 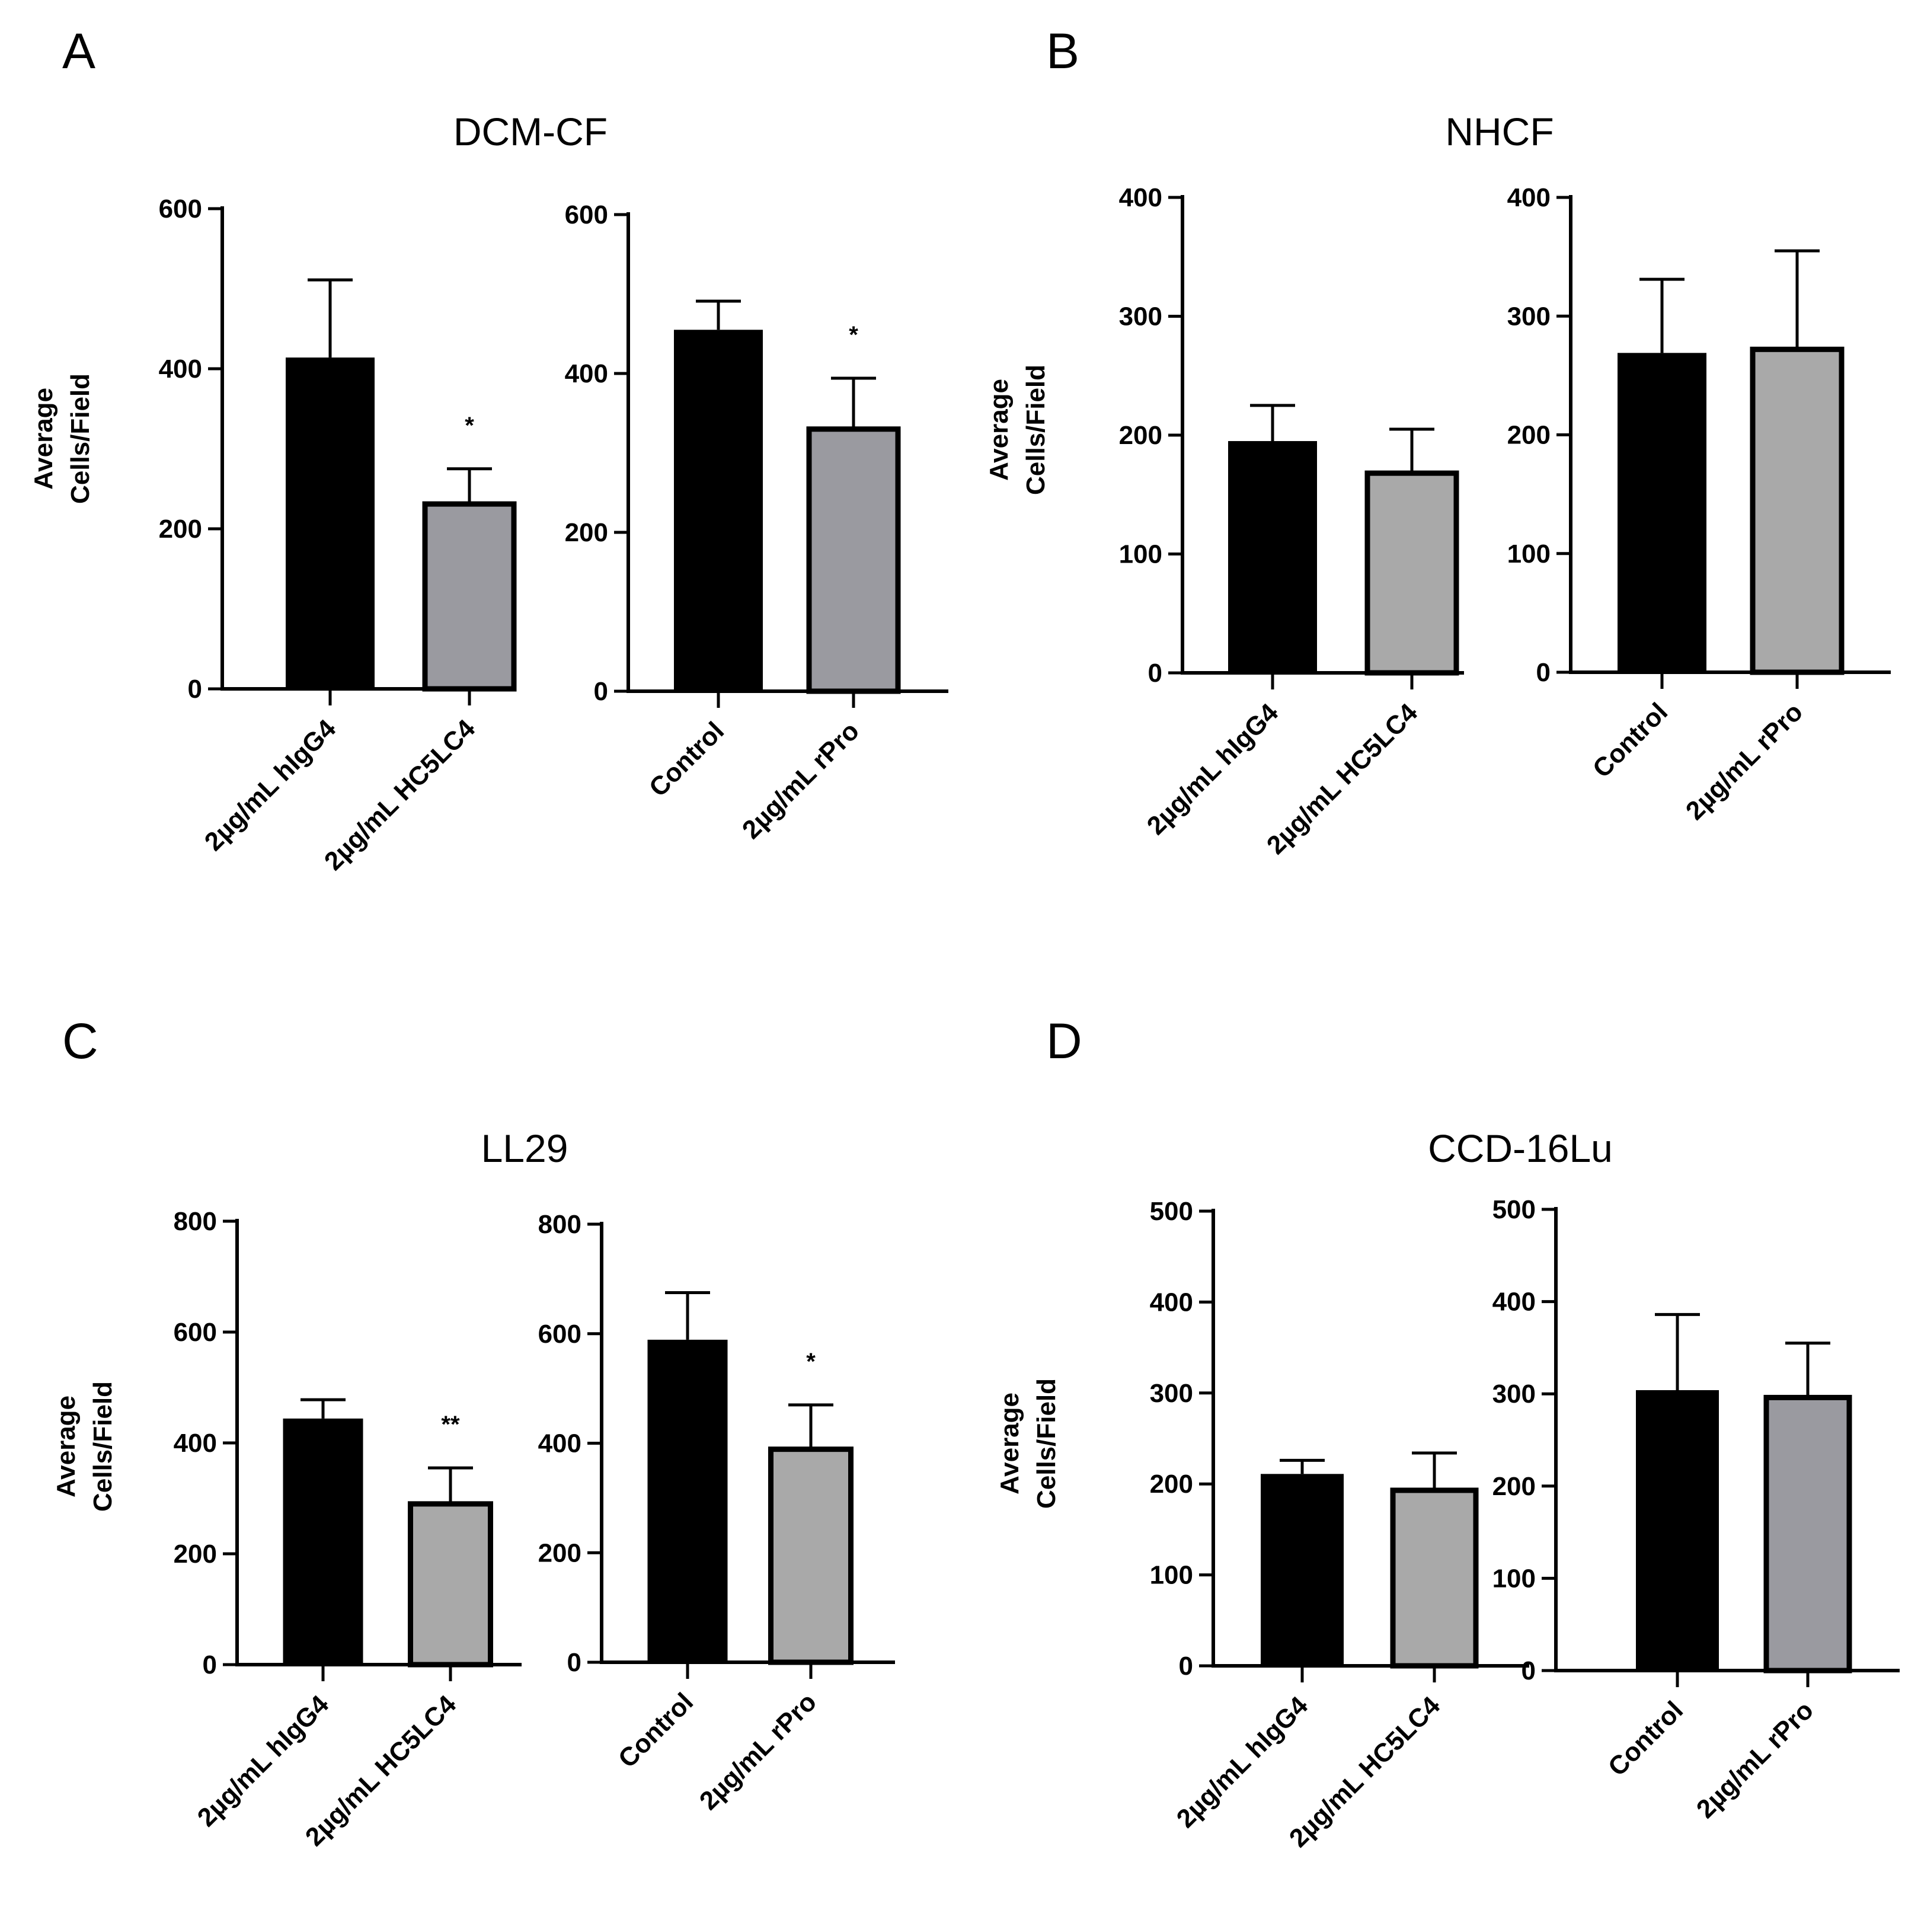 I want to click on panel-title-d: CCD-16Lu, so click(x=1520, y=1148).